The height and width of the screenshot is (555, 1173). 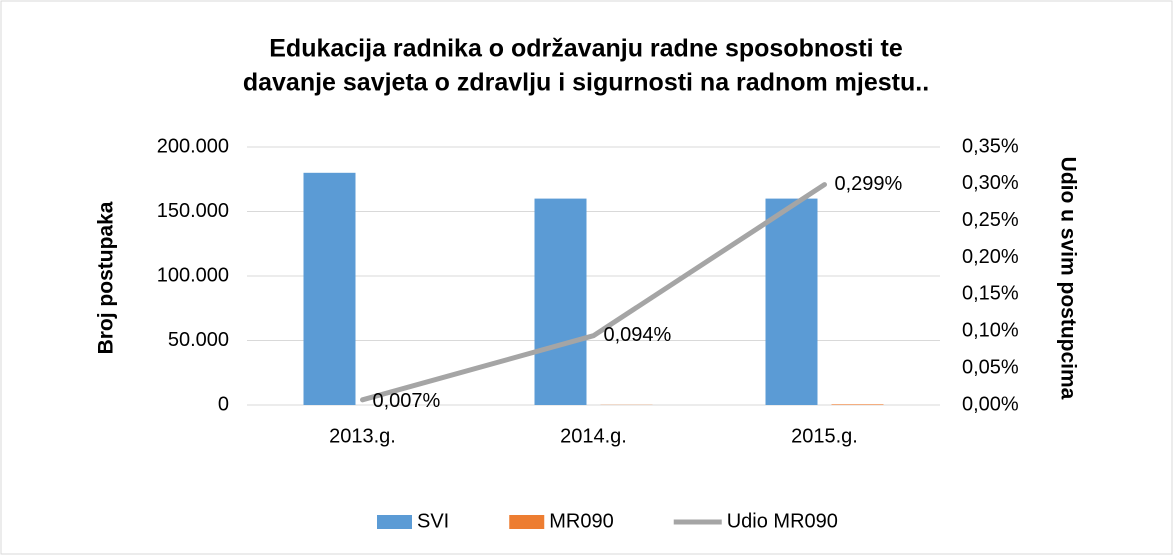 I want to click on y2-tick-label: 0,20%, so click(x=990, y=257).